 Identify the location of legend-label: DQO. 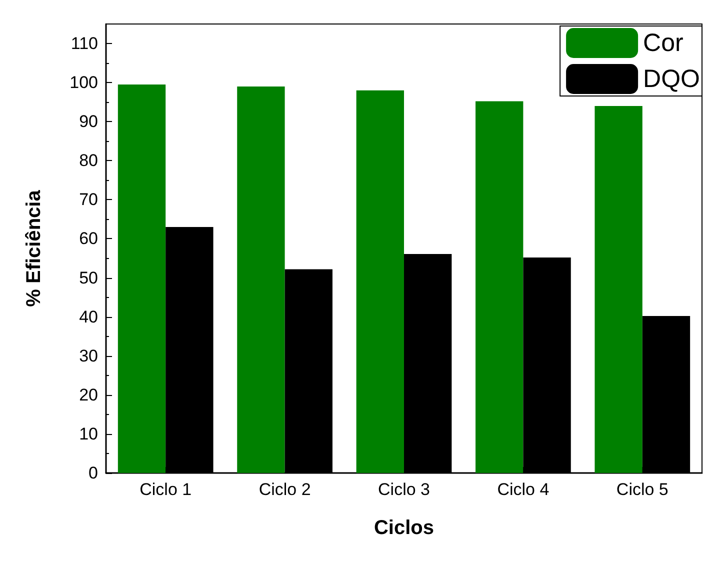
(671, 79).